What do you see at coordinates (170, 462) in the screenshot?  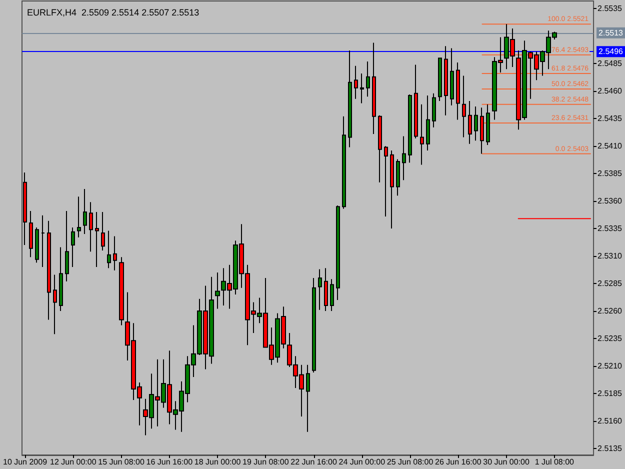 I see `x-tick-label: 16 Jun 16:00` at bounding box center [170, 462].